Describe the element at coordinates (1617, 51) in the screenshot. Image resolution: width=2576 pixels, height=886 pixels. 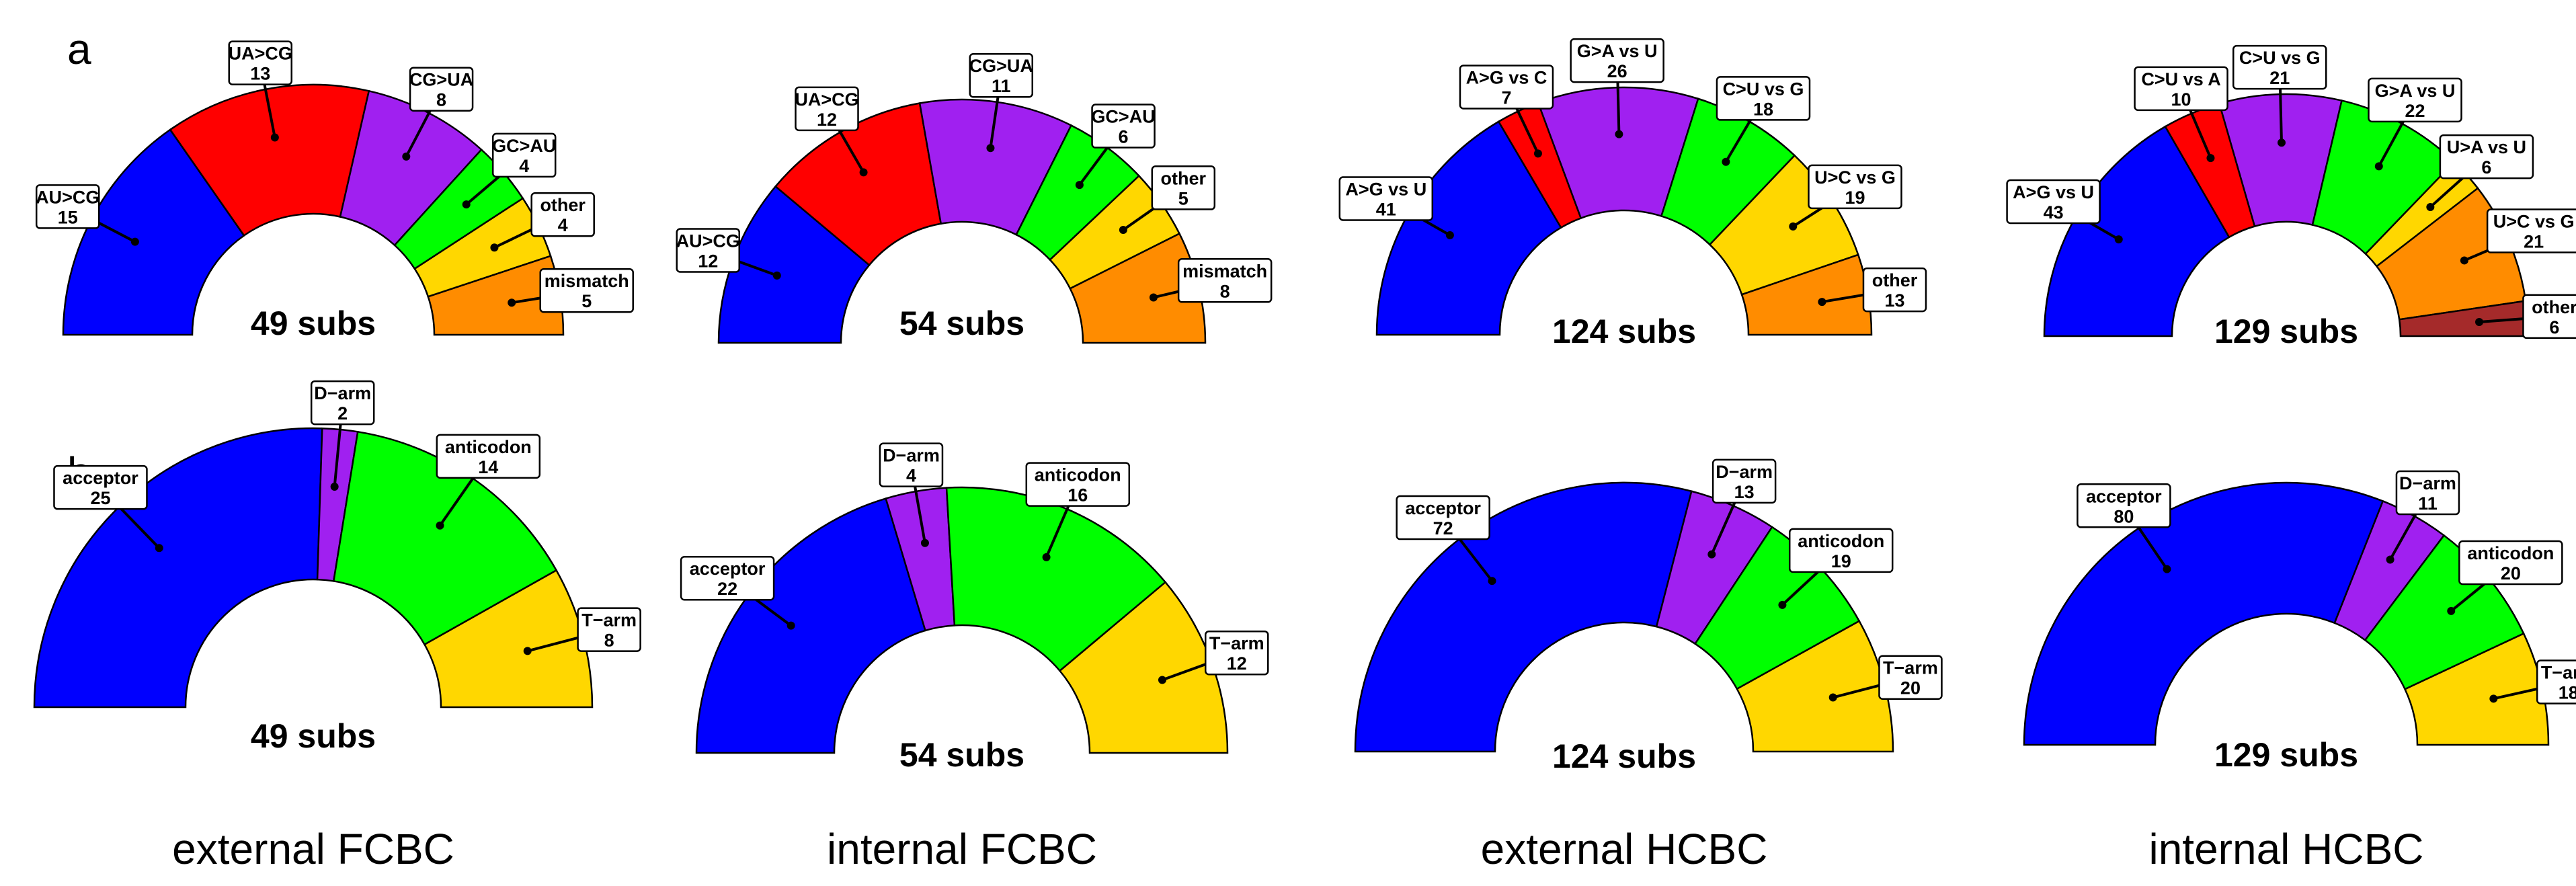
I see `label-name: G>A vs U` at that location.